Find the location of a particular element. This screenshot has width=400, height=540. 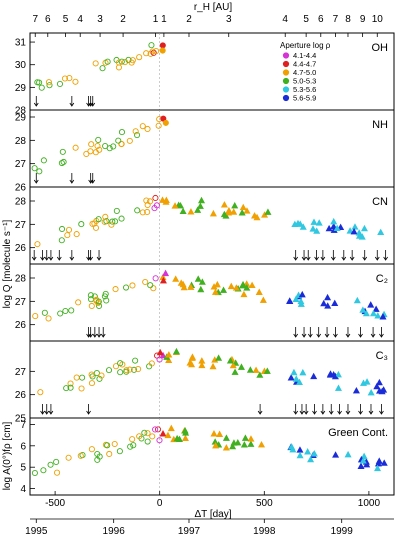

y-tick-label: 5 is located at coordinates (23, 468).